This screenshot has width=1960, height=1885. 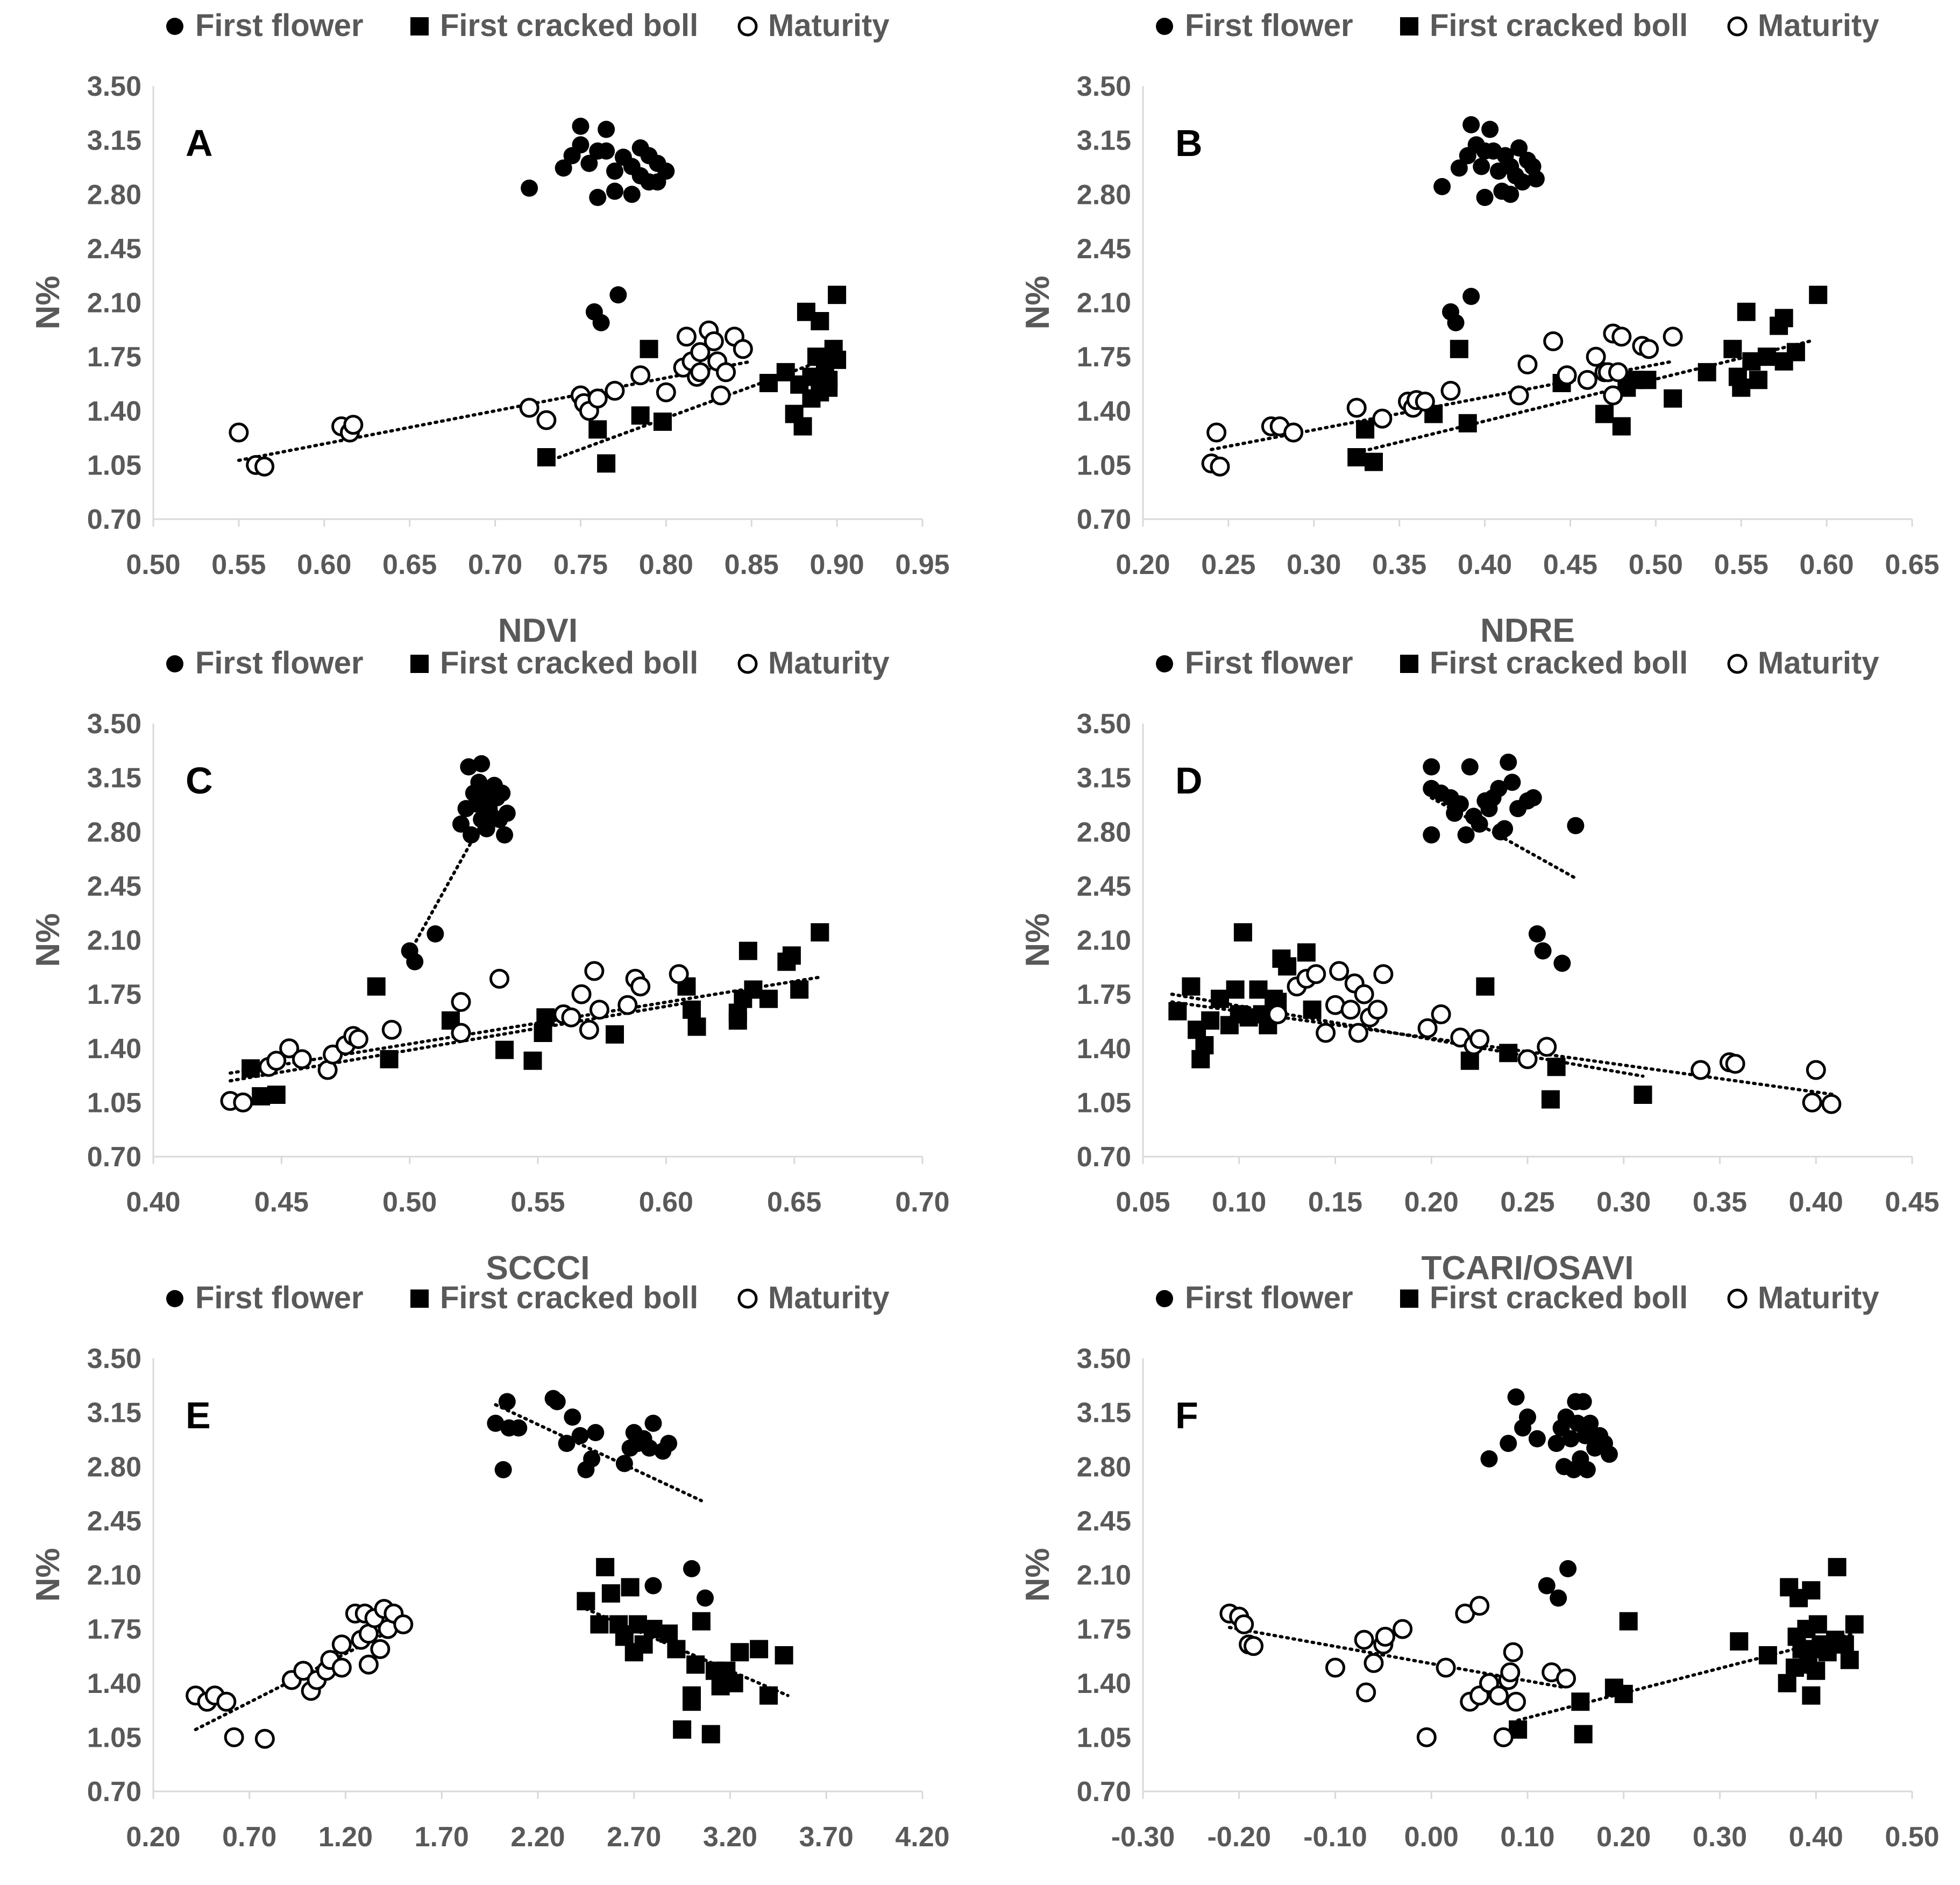 What do you see at coordinates (419, 26) in the screenshot?
I see `legend-first-cracked-boll-marker` at bounding box center [419, 26].